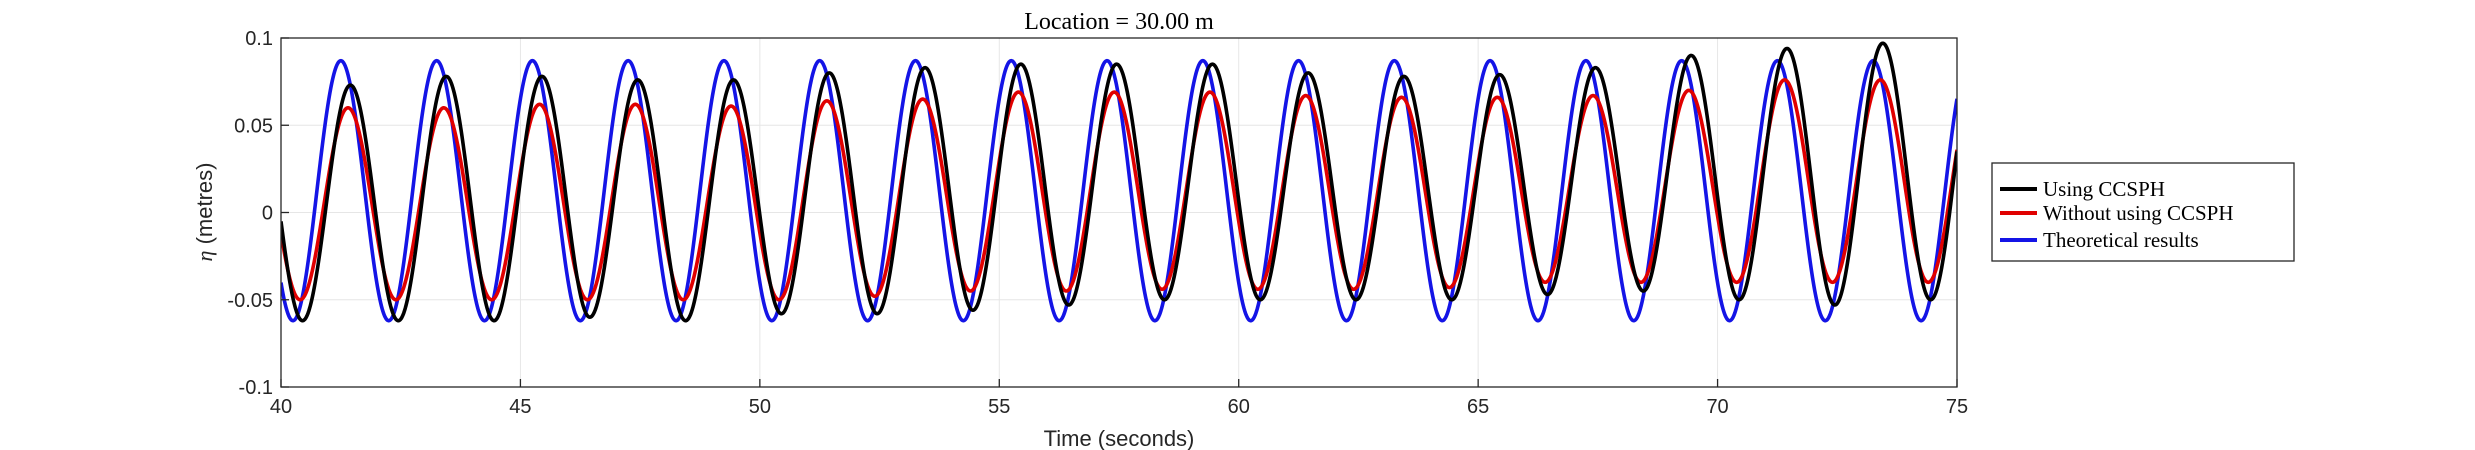 This screenshot has width=2475, height=450. Describe the element at coordinates (999, 407) in the screenshot. I see `x-tick-label: 55` at that location.